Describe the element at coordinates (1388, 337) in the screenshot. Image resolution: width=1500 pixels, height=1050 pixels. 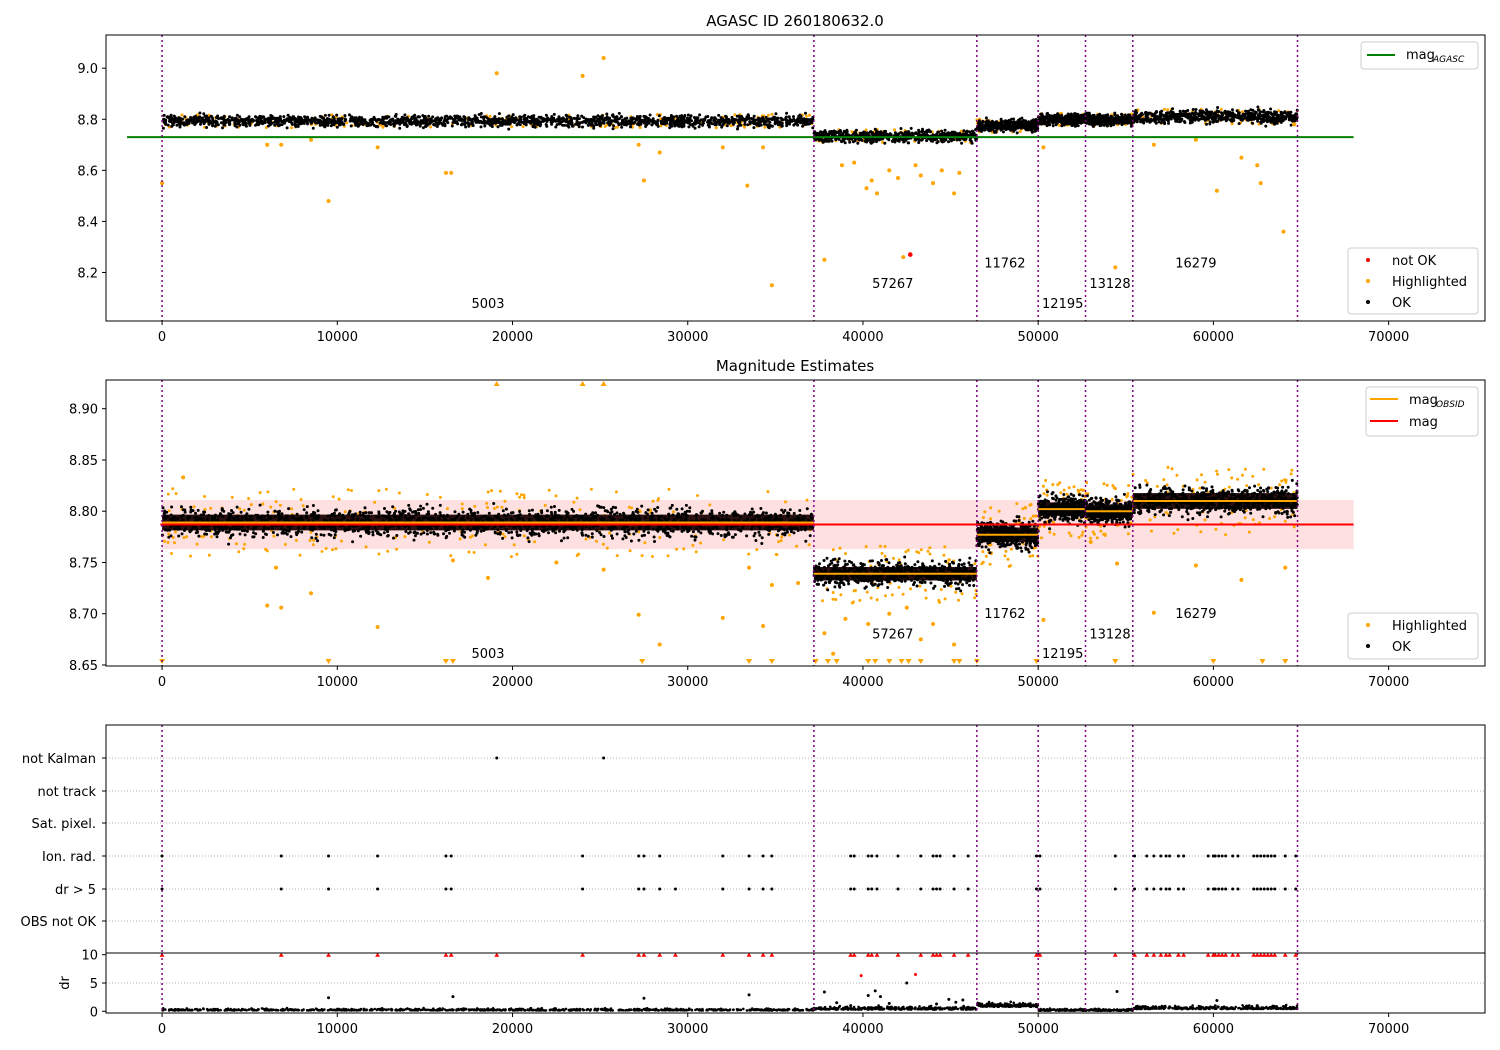
I see `x-tick-label: 70000` at that location.